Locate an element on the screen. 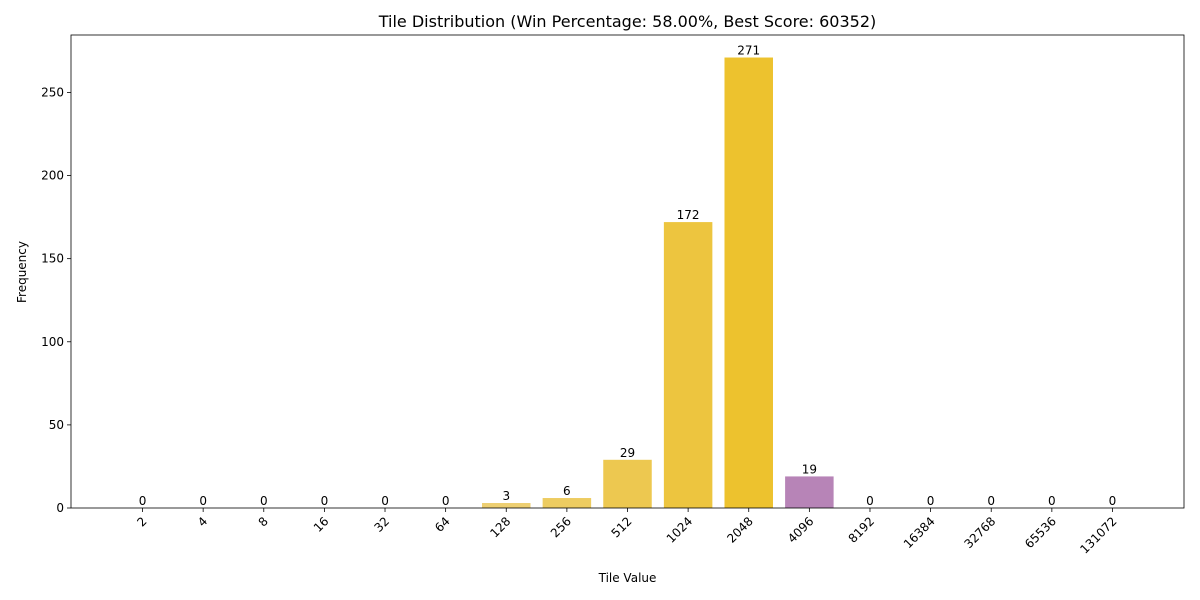 This screenshot has height=600, width=1200. x-tick-label-8192: 8192 is located at coordinates (861, 529).